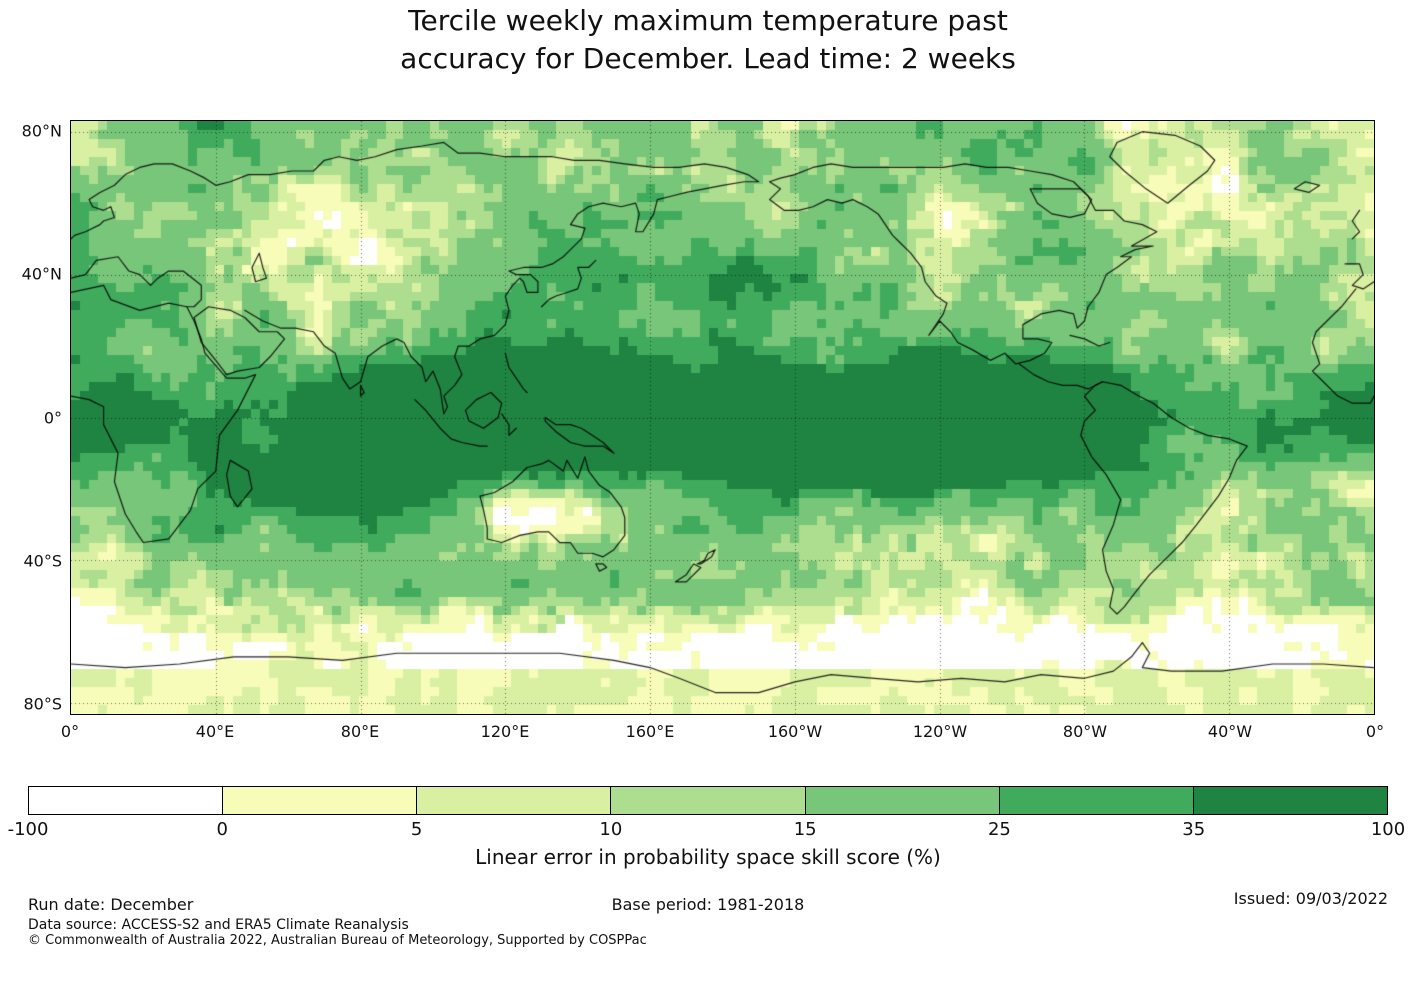 This screenshot has width=1416, height=990. What do you see at coordinates (28, 829) in the screenshot?
I see `colorbar-tick-label: -100` at bounding box center [28, 829].